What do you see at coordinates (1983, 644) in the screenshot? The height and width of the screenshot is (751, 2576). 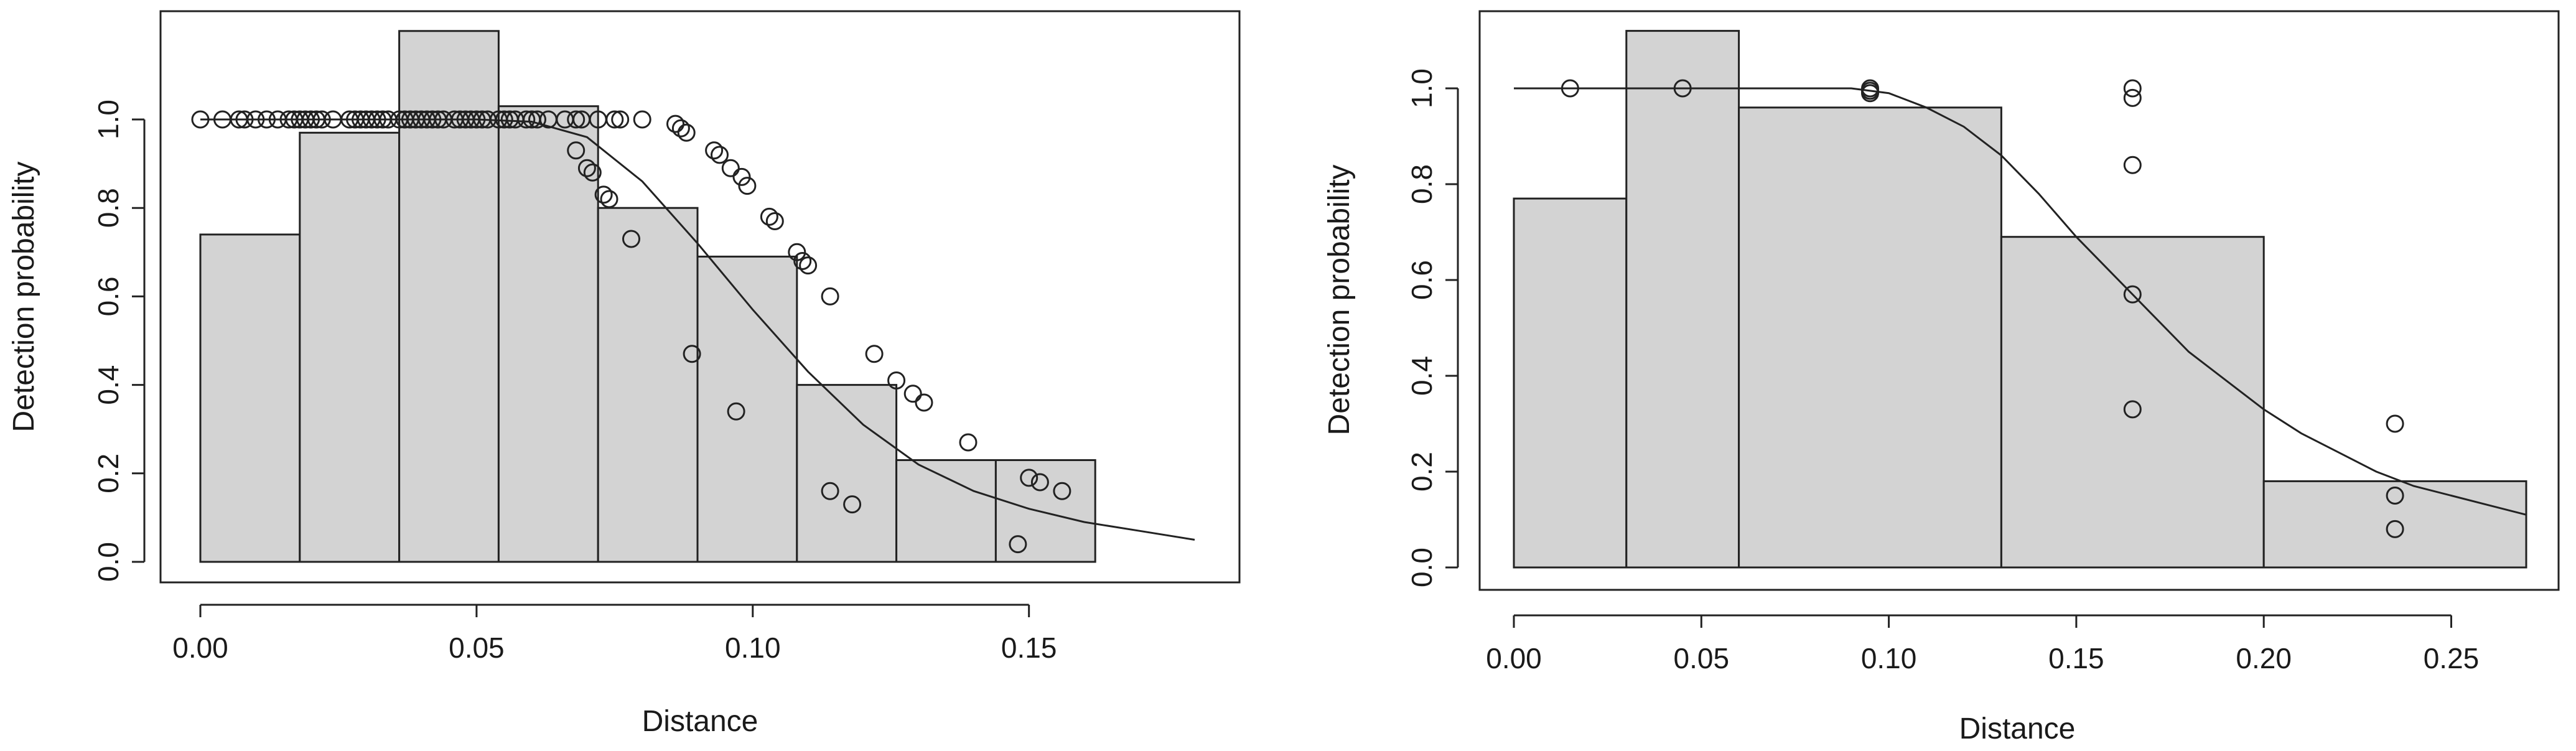 I see `right-x-axis: 0.00 0.05 0.10 0.15 0.20 0.25` at bounding box center [1983, 644].